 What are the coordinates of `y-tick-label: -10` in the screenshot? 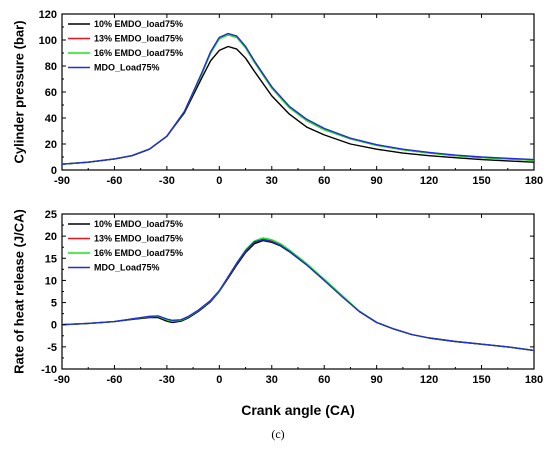 It's located at (49, 370).